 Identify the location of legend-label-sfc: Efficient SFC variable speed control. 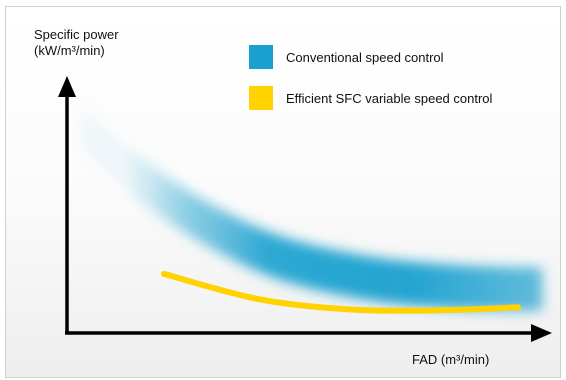
(389, 98).